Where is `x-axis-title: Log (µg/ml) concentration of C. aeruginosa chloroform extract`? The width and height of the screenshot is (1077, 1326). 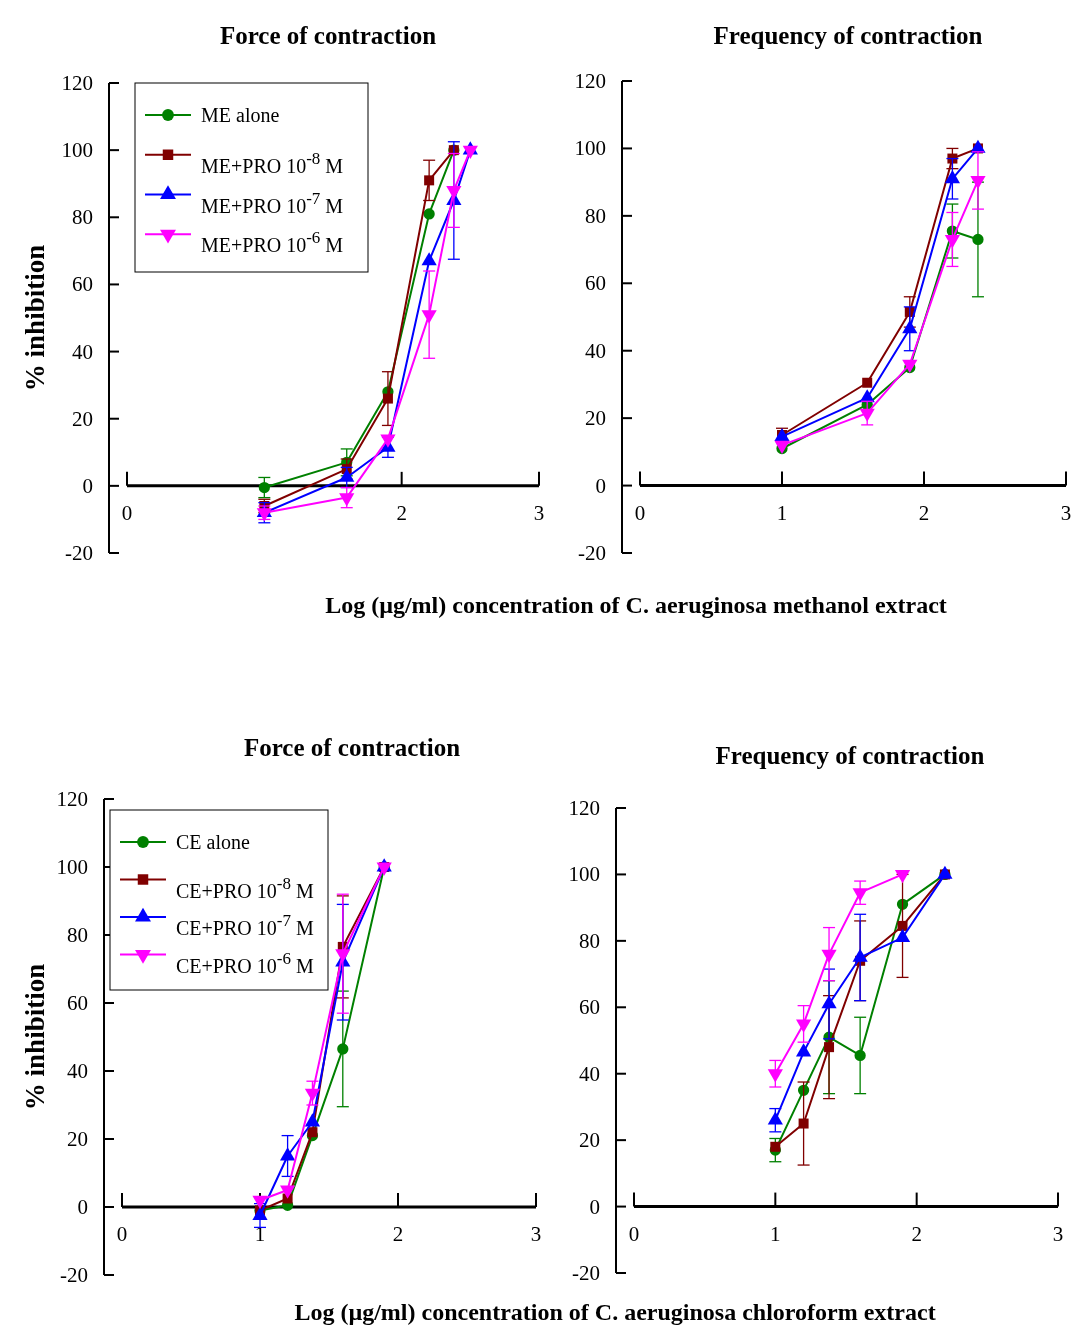
x-axis-title: Log (µg/ml) concentration of C. aeruginosa chloroform extract is located at coordinates (615, 1312).